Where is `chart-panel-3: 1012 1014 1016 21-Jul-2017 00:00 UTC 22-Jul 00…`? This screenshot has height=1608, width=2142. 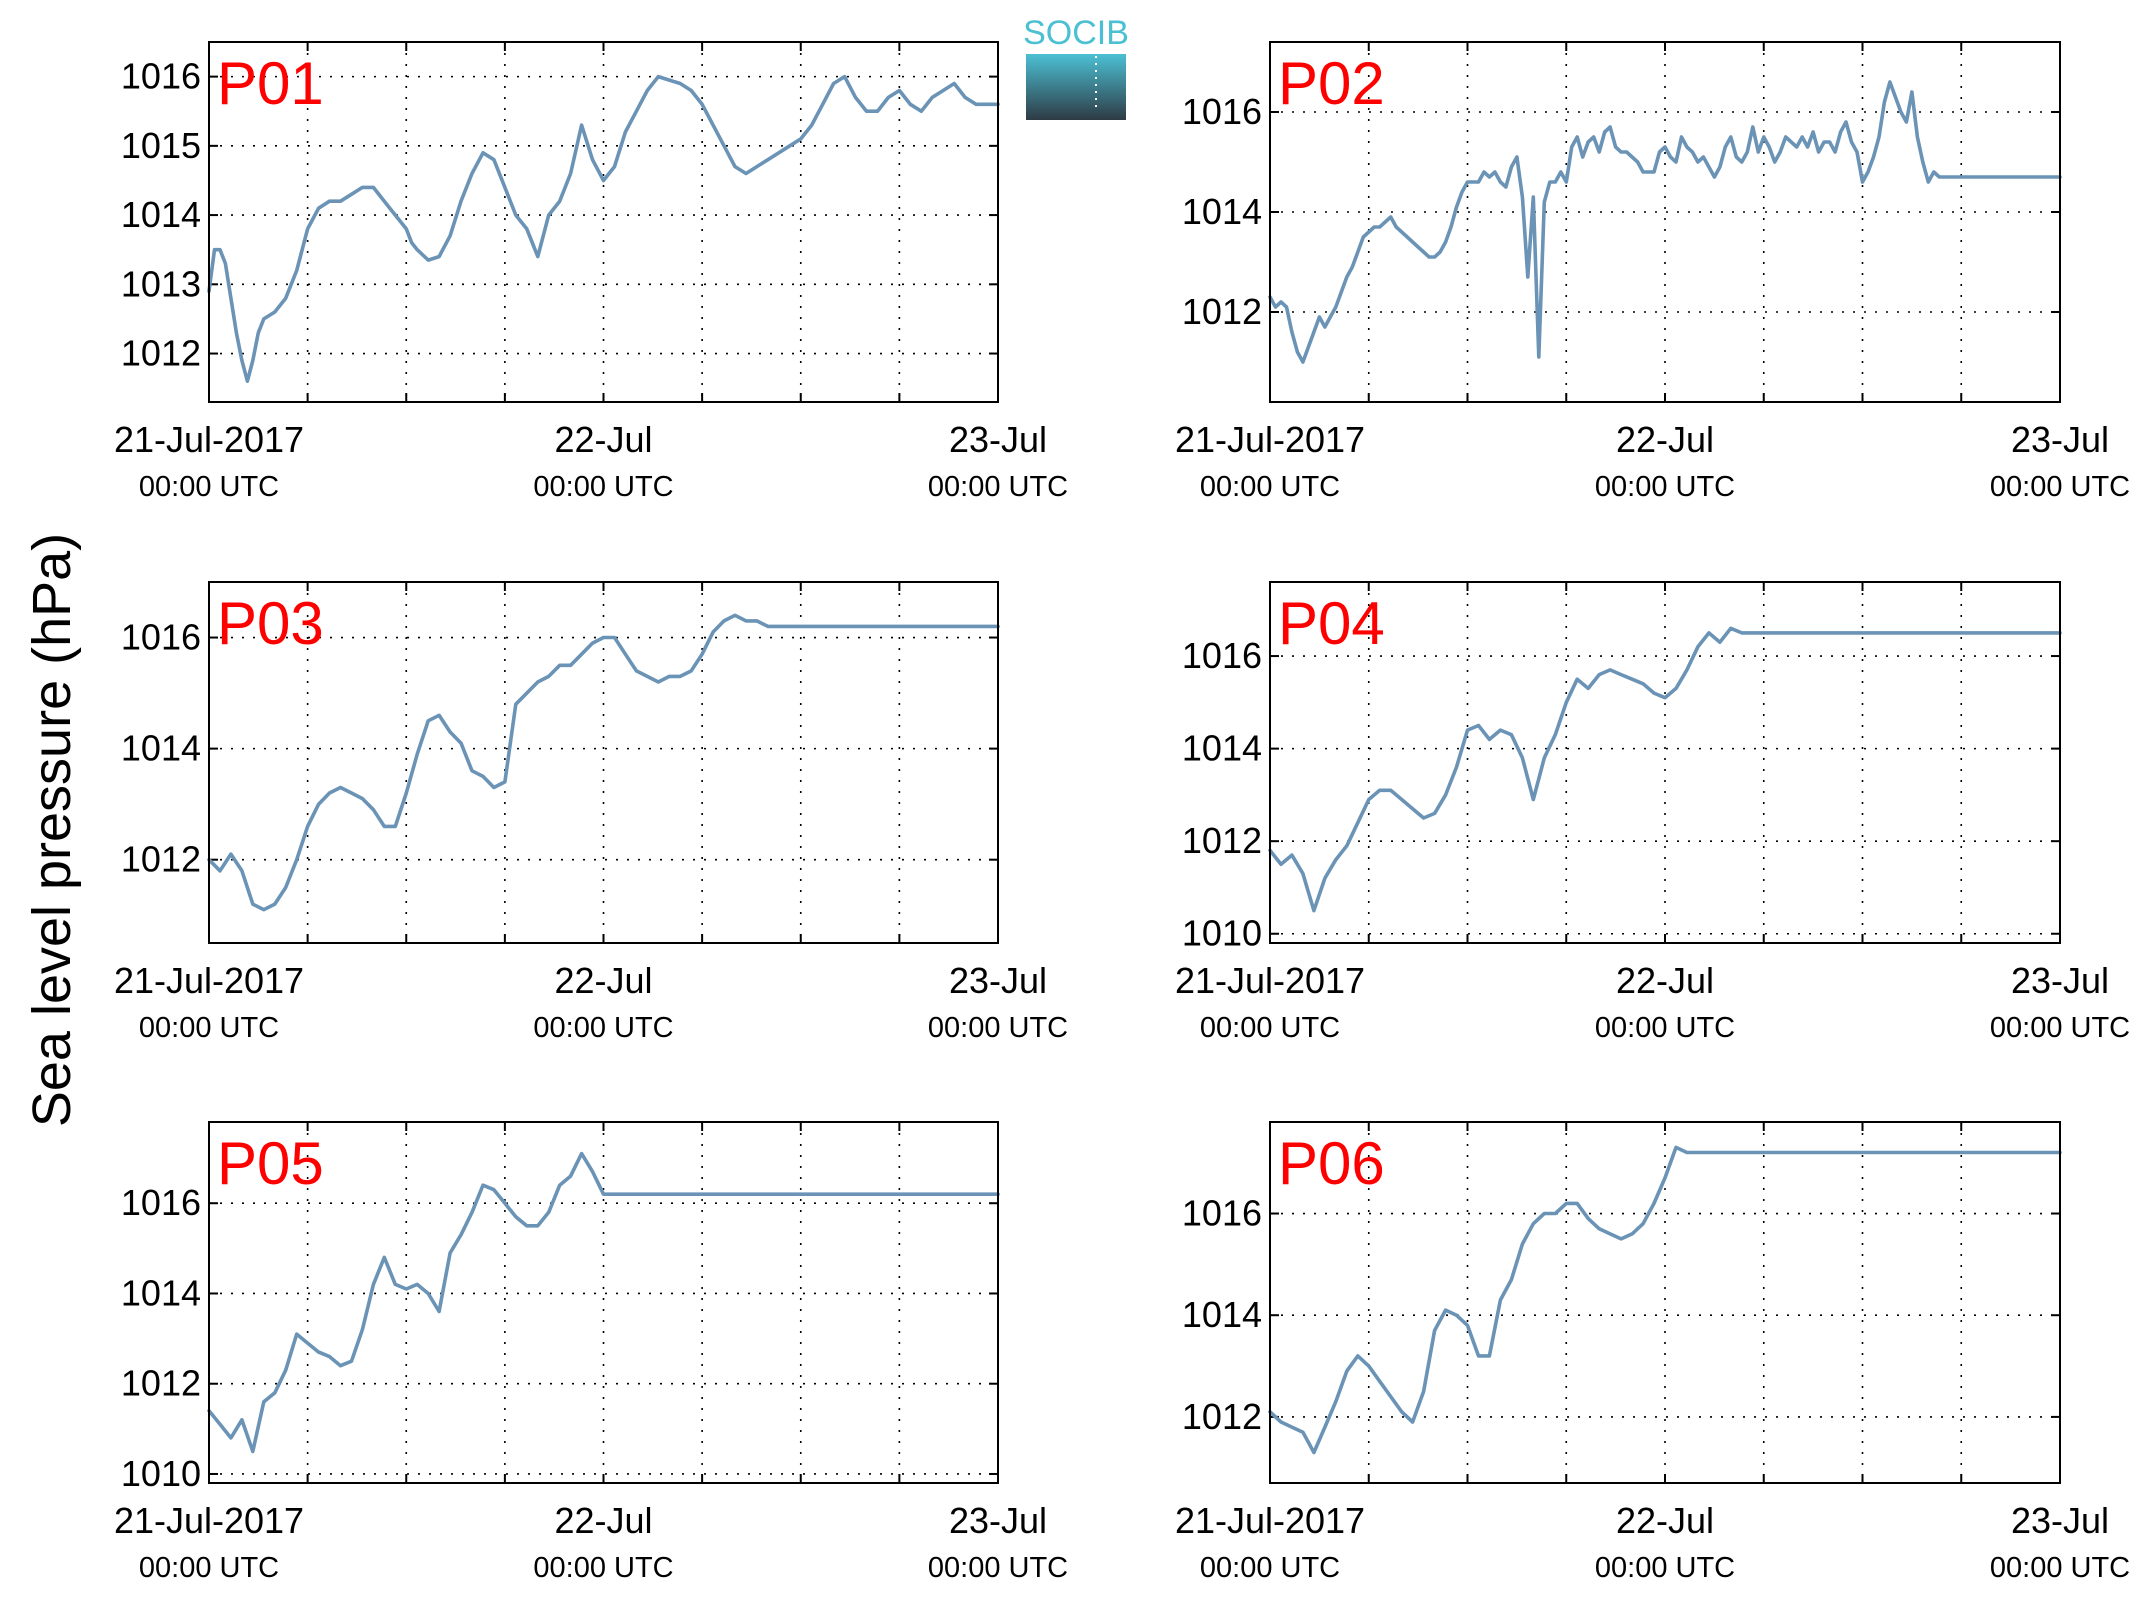
chart-panel-3: 1012 1014 1016 21-Jul-2017 00:00 UTC 22-Jul 00… is located at coordinates (591, 812).